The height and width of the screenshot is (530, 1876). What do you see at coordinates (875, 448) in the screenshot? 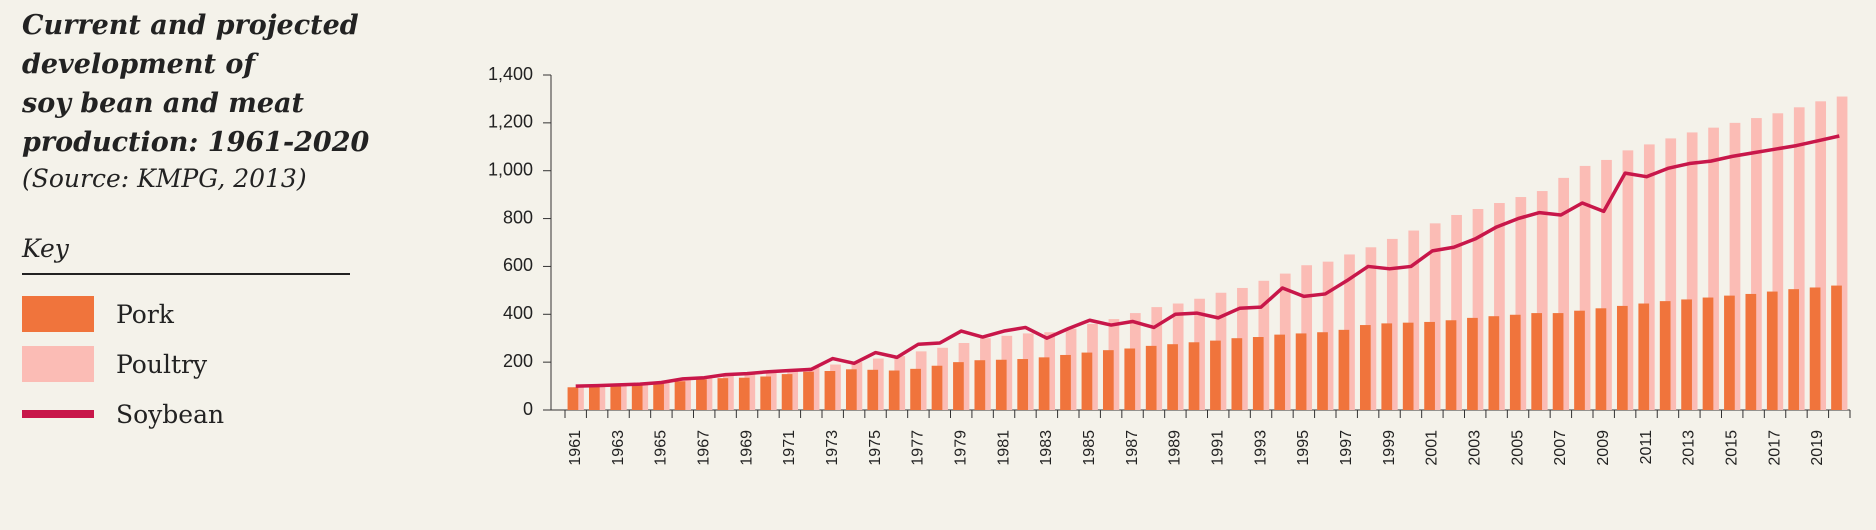
I see `x-tick-label: 1975` at bounding box center [875, 448].